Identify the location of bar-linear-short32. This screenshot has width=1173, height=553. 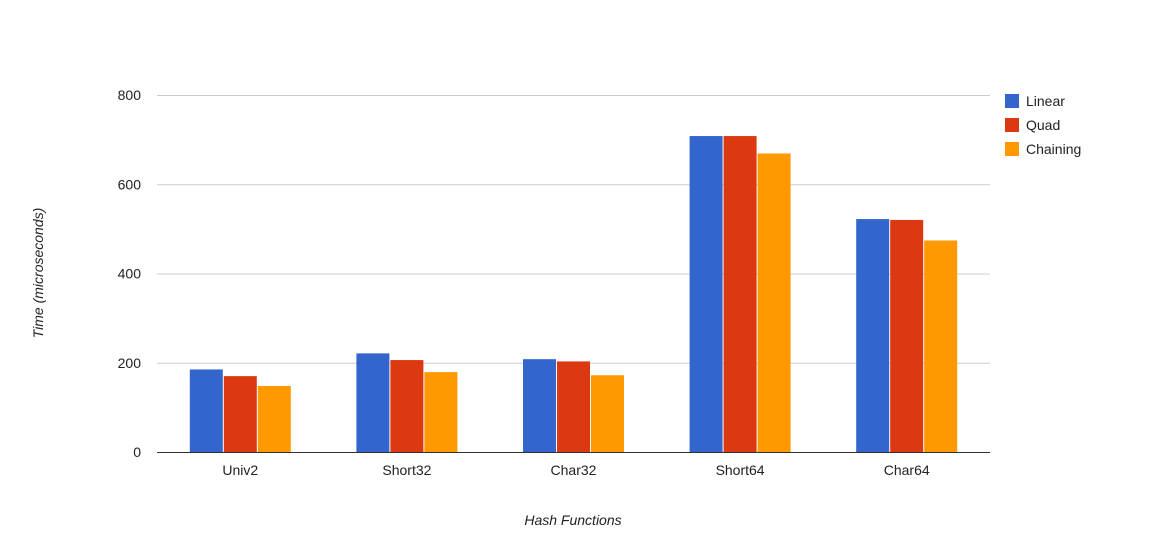
(373, 402).